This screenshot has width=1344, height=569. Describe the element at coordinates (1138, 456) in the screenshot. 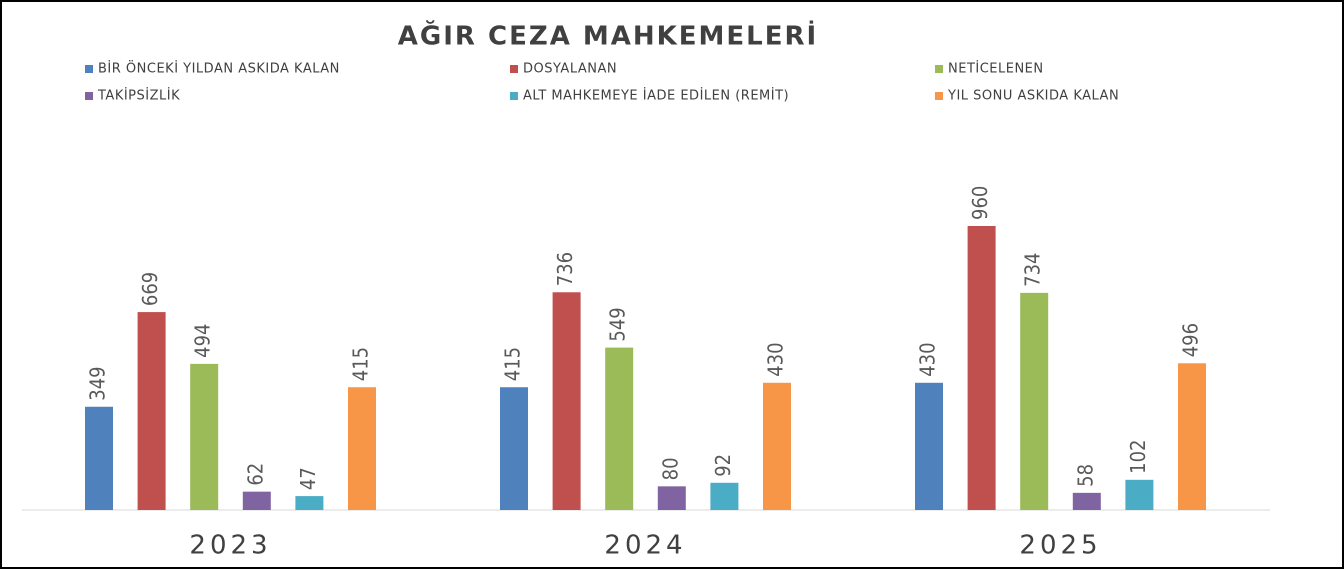

I see `data-label: 102` at that location.